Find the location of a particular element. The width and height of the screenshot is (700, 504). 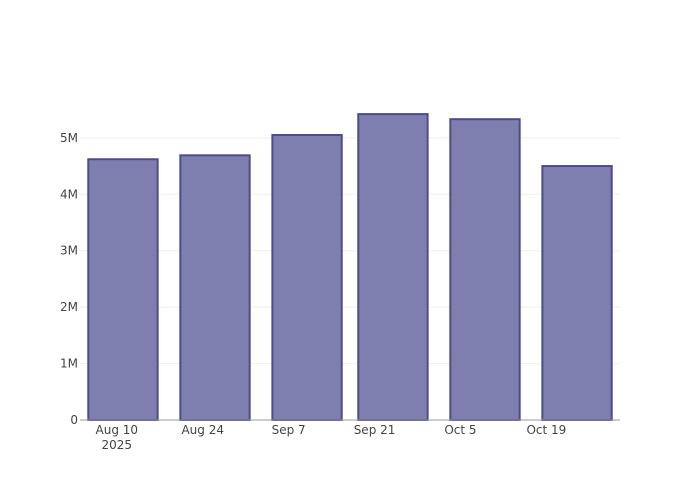

y-axis-ticks: 0 1M 2M 3M 4M 5M is located at coordinates (69, 279).